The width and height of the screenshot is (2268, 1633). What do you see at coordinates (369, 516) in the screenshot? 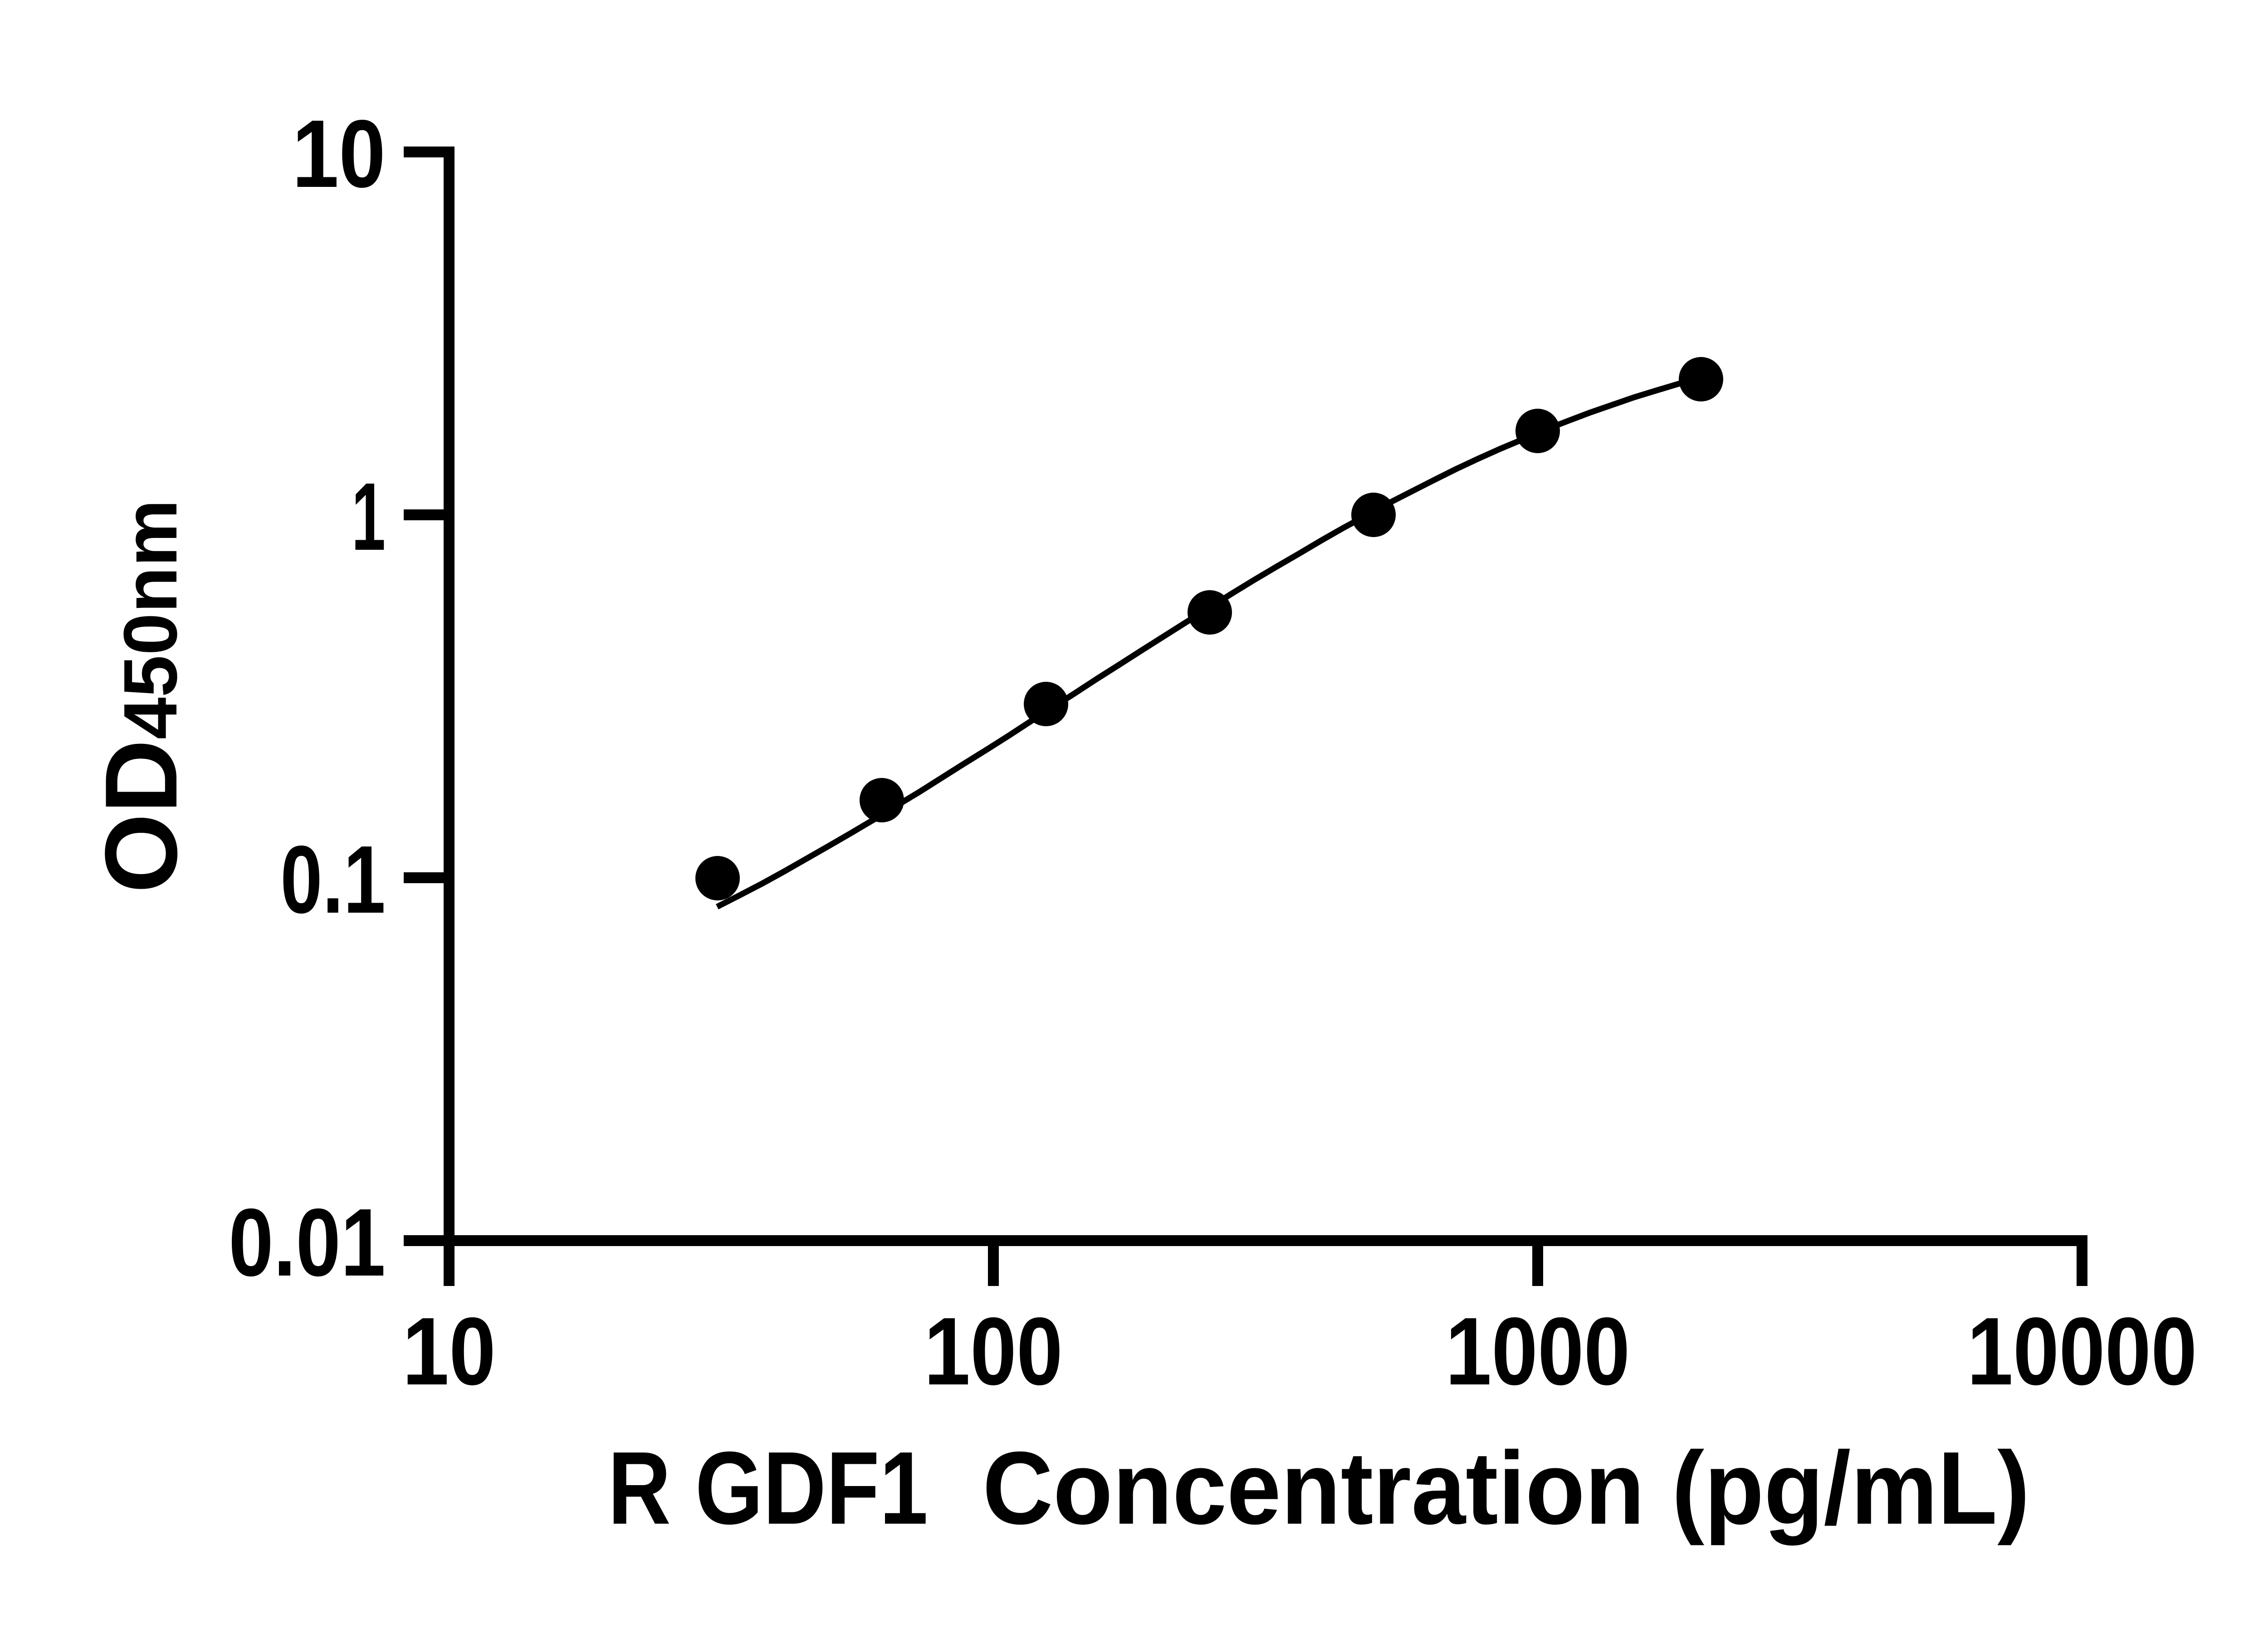
I see `svg-text: 1` at bounding box center [369, 516].